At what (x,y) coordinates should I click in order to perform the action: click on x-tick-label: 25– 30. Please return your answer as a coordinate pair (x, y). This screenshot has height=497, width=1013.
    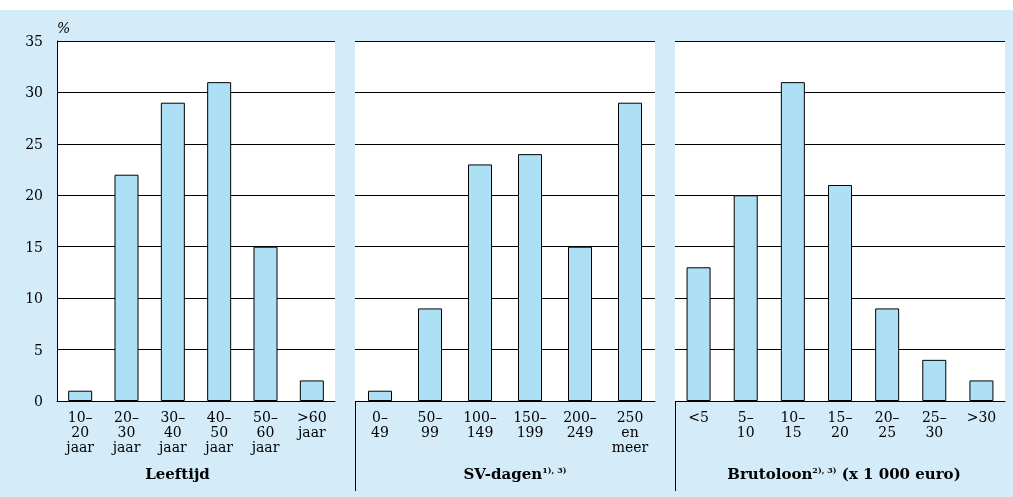
    Looking at the image, I should click on (934, 424).